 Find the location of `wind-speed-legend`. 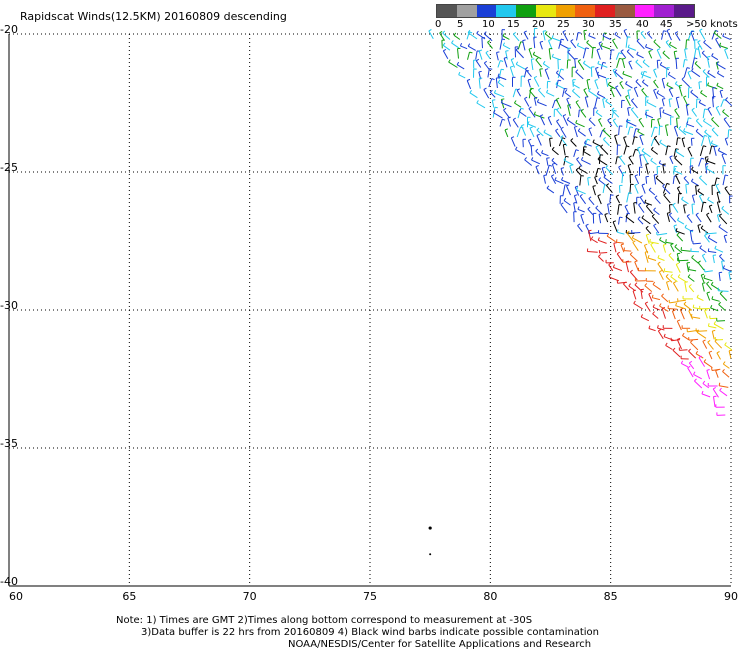

wind-speed-legend is located at coordinates (565, 11).